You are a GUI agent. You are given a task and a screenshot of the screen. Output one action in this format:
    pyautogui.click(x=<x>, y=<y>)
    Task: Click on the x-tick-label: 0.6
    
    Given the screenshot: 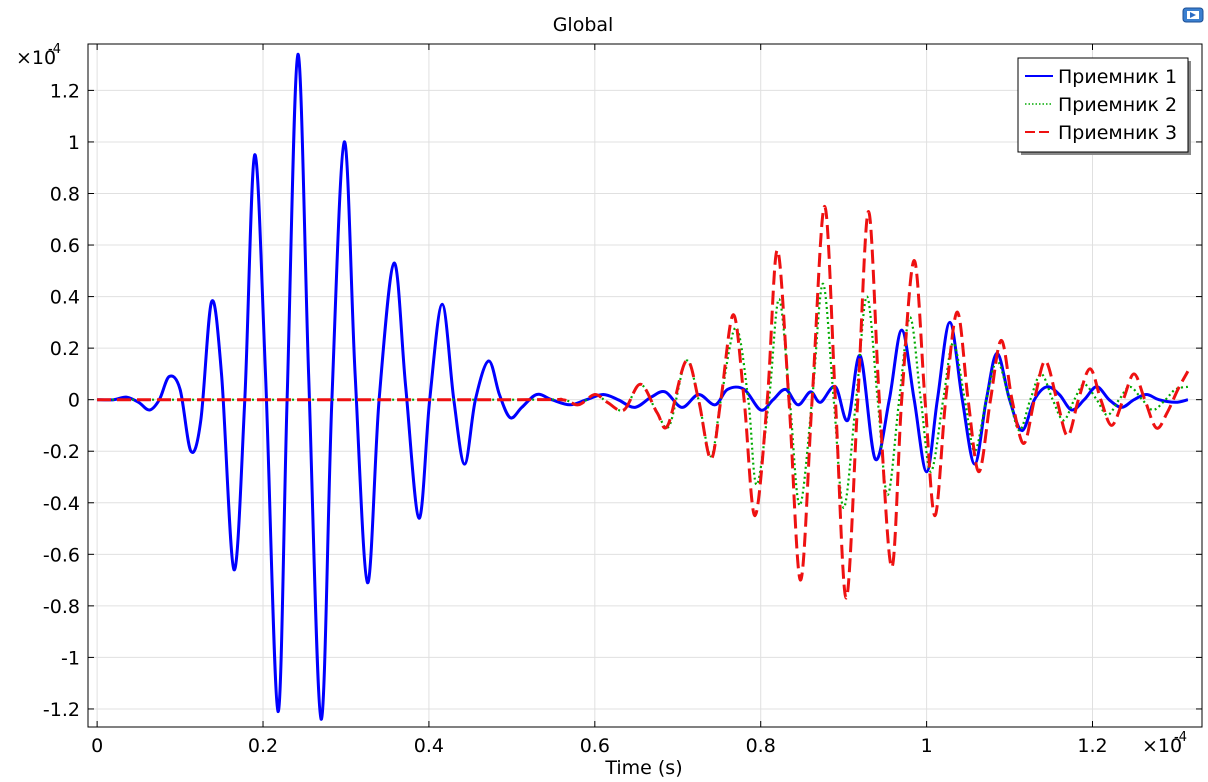 What is the action you would take?
    pyautogui.click(x=595, y=746)
    